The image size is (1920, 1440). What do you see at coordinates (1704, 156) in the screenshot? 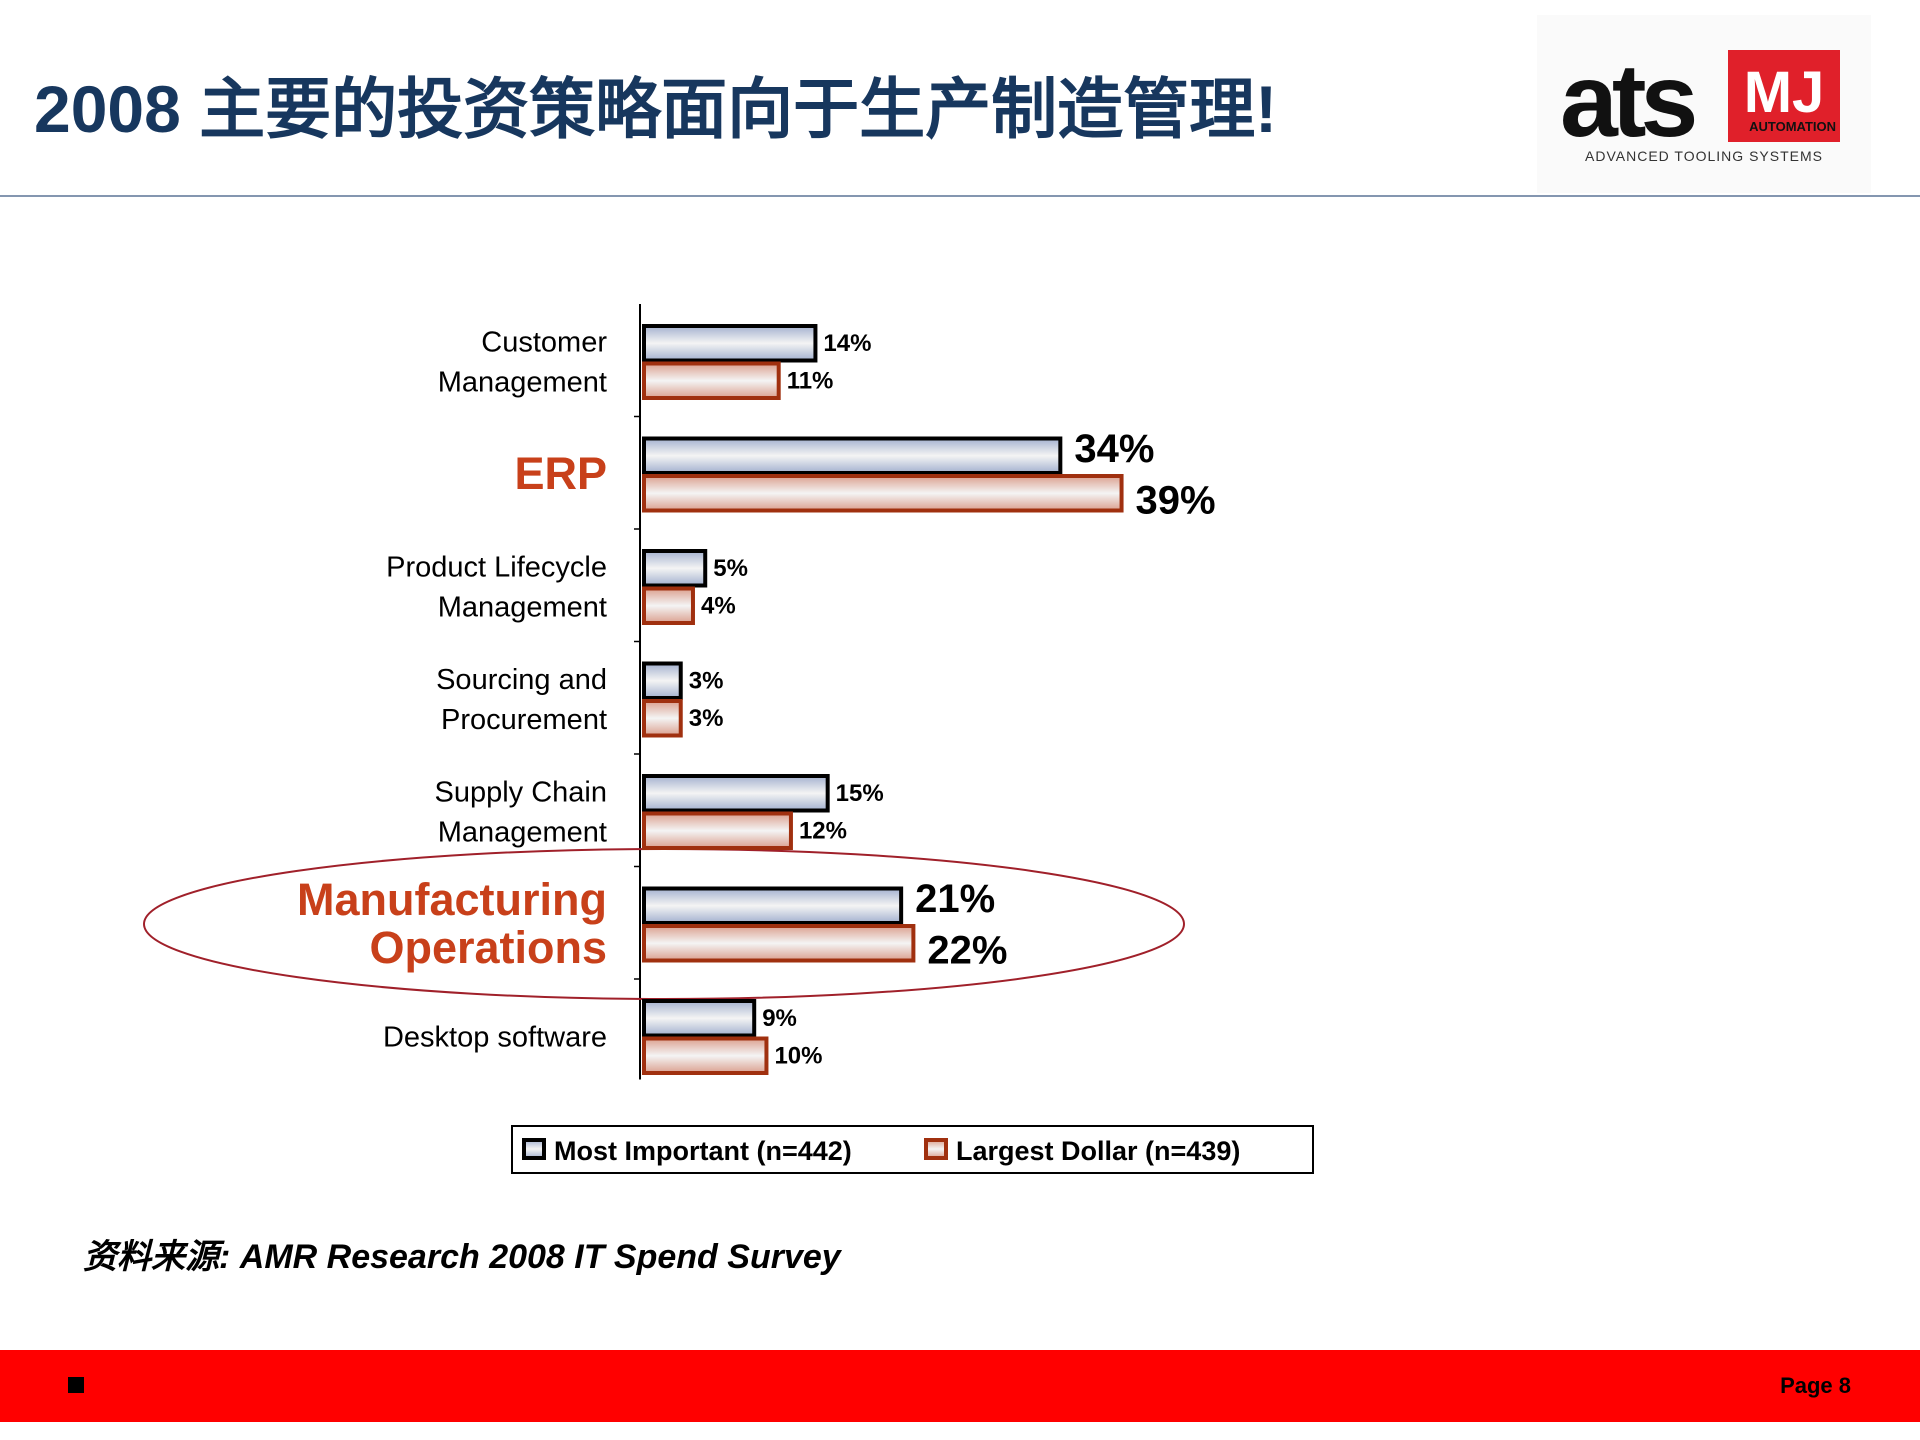
I see `logo-tagline: ADVANCED TOOLING SYSTEMS` at bounding box center [1704, 156].